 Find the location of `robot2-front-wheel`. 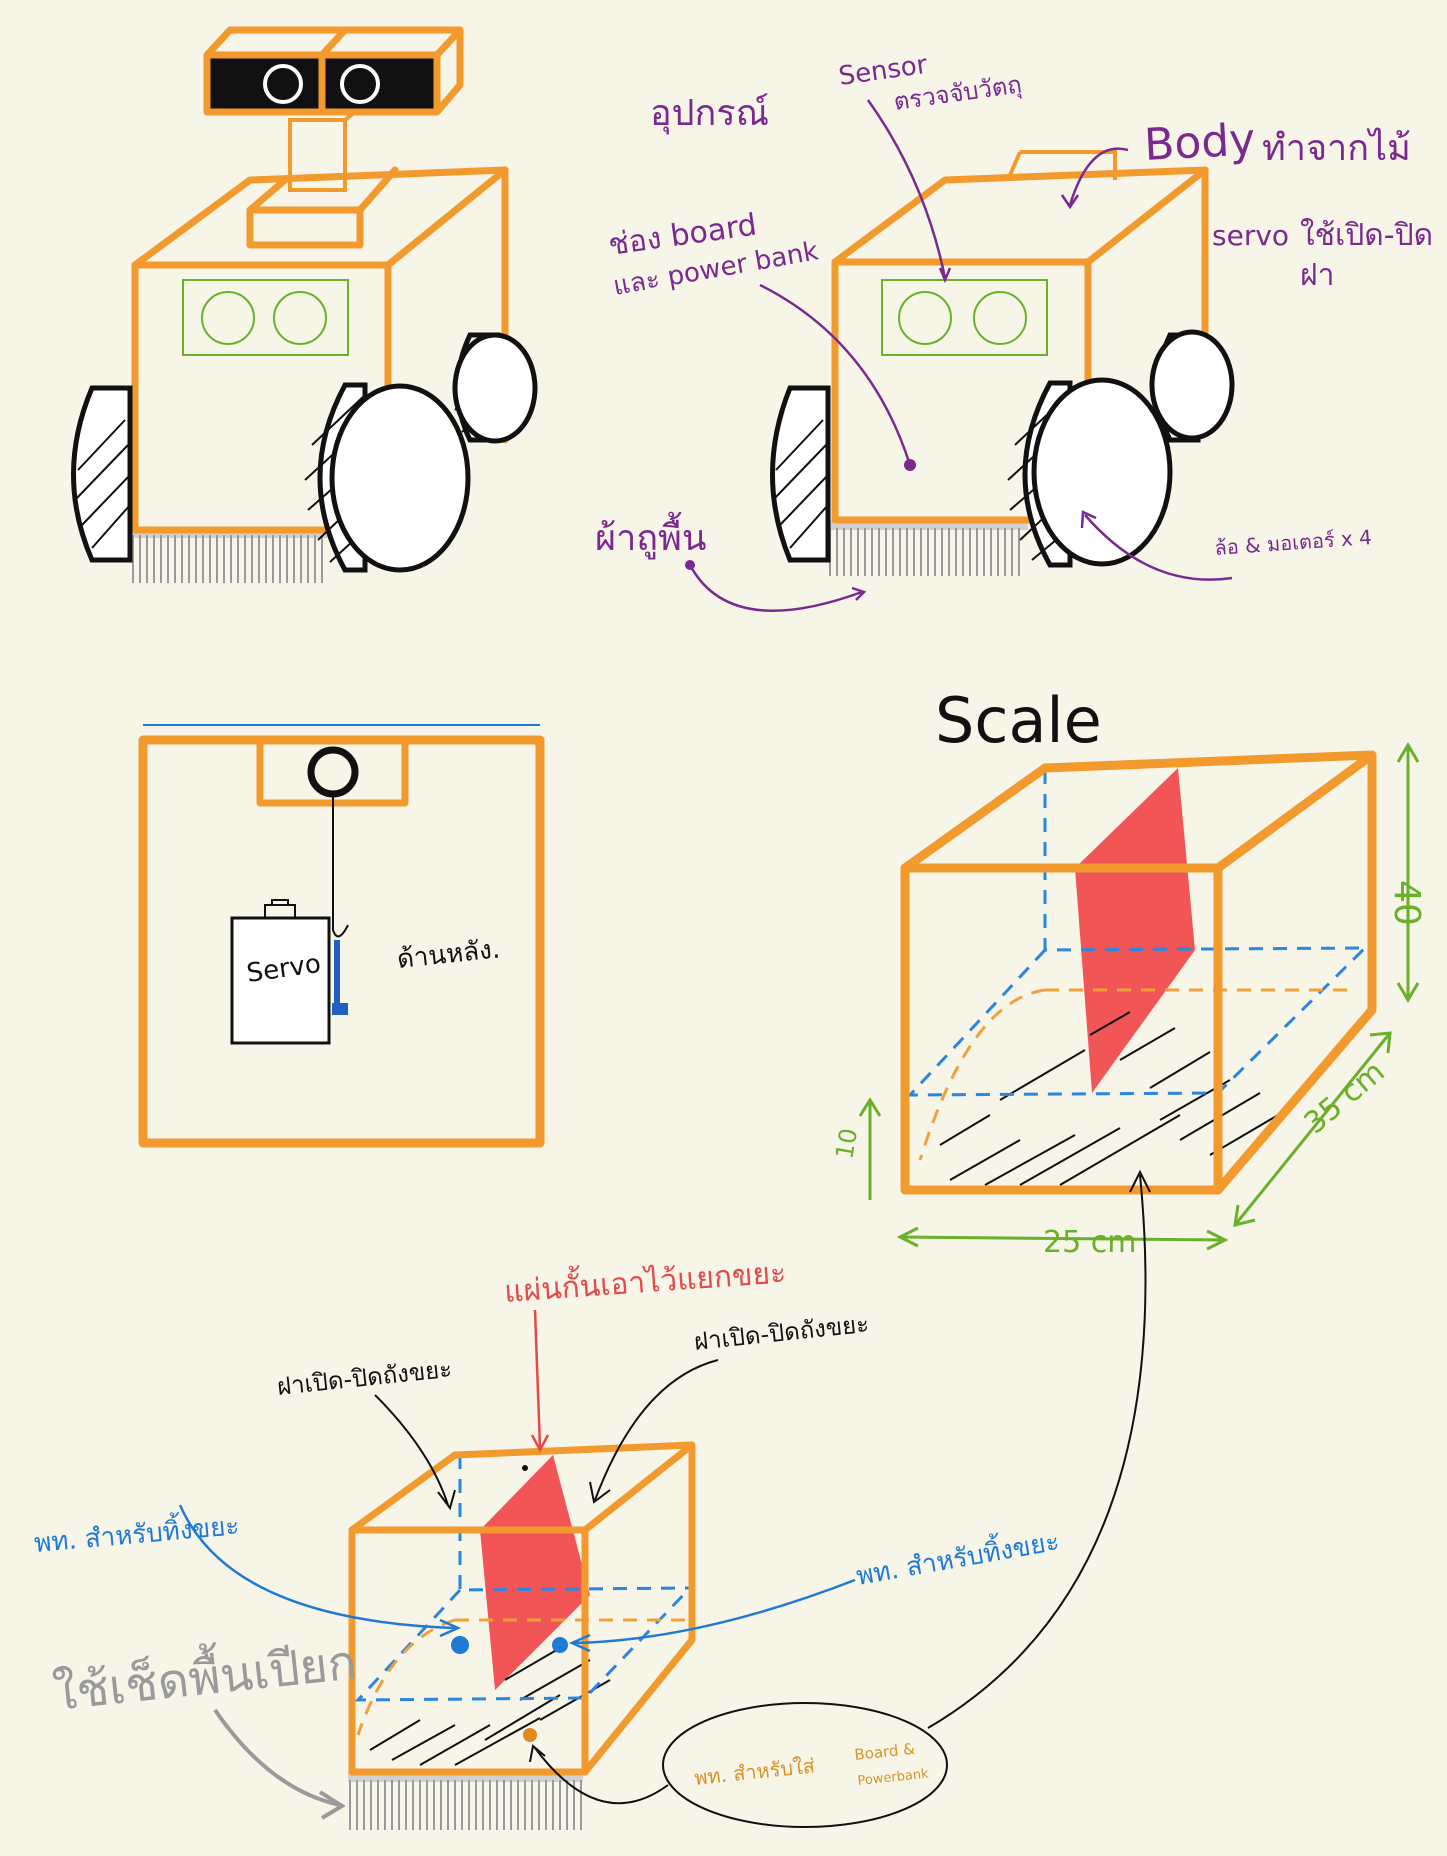

robot2-front-wheel is located at coordinates (1090, 472).